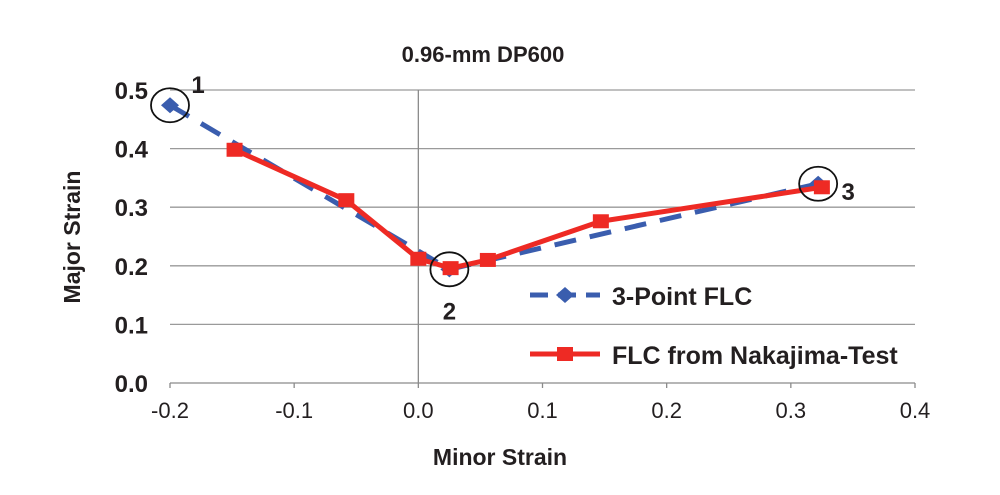  Describe the element at coordinates (791, 410) in the screenshot. I see `x-tick-label: 0.3` at that location.